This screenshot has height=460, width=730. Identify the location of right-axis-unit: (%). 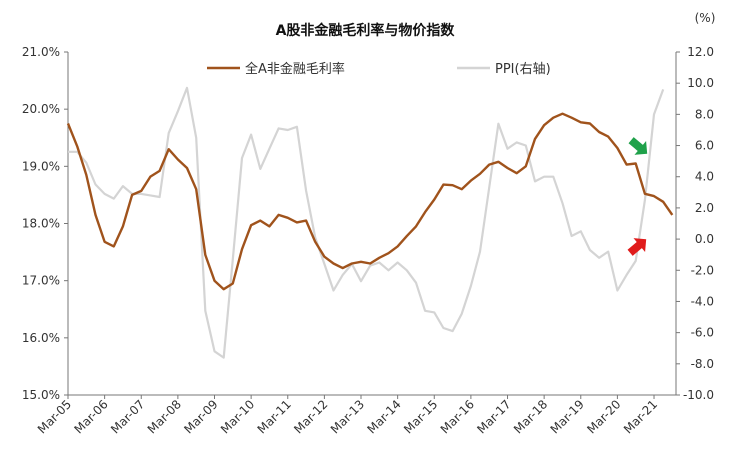
(705, 18).